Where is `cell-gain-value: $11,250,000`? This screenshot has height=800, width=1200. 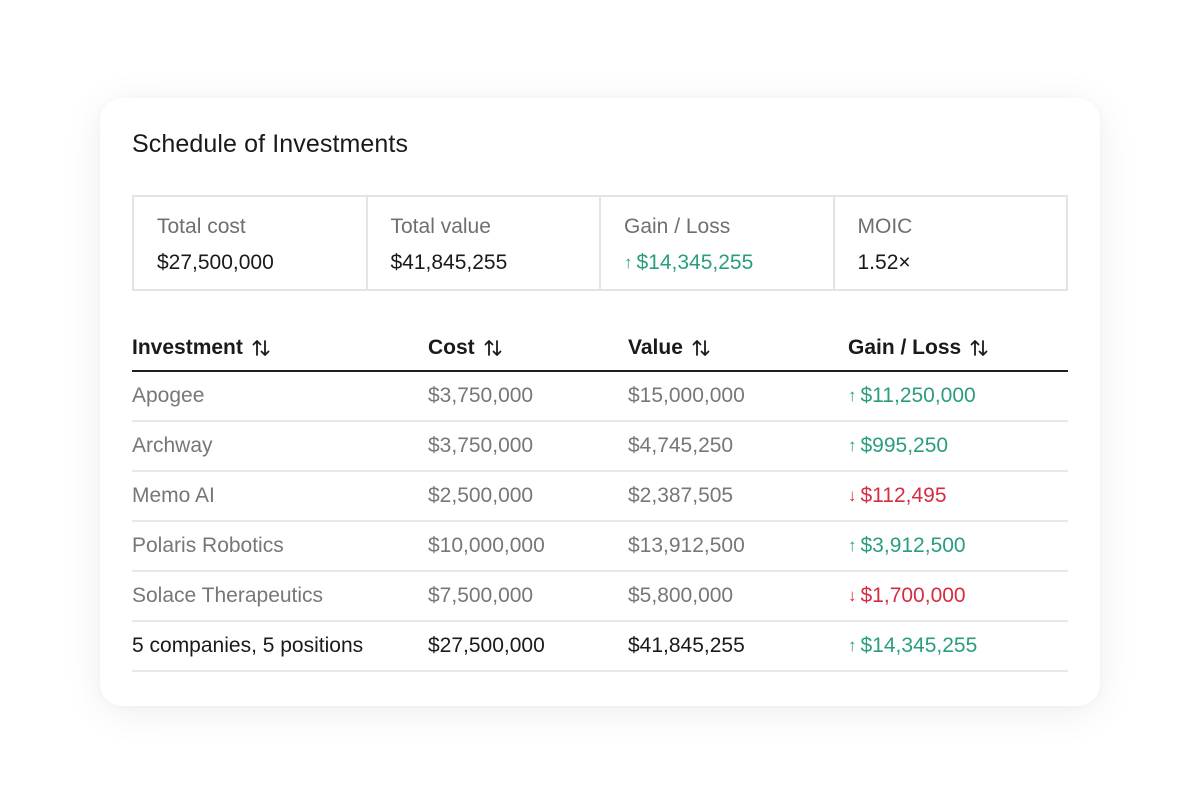 cell-gain-value: $11,250,000 is located at coordinates (918, 395).